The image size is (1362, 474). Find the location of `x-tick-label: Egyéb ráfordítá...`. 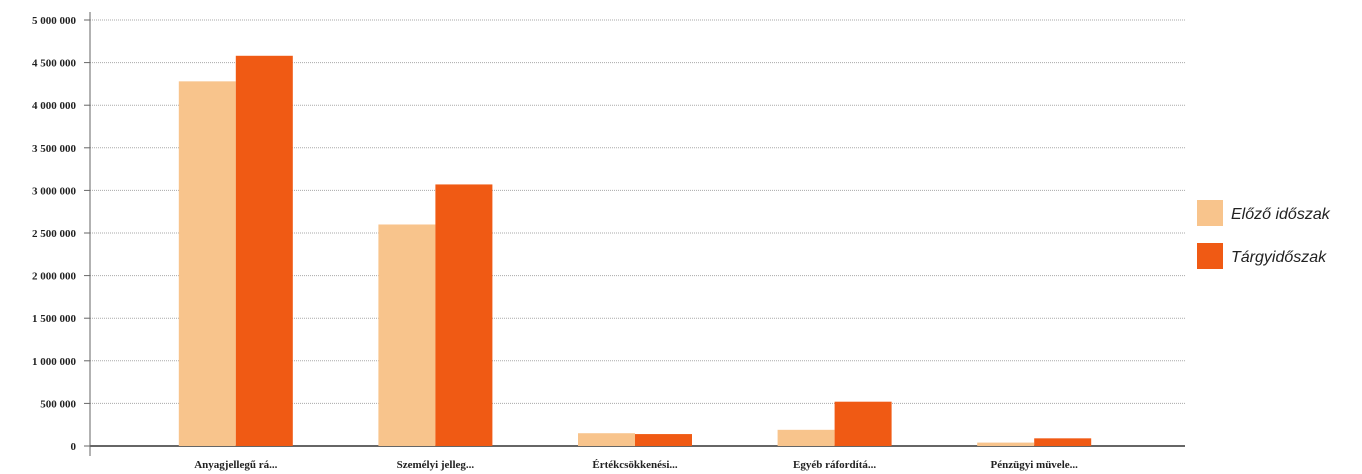

x-tick-label: Egyéb ráfordítá... is located at coordinates (834, 465).